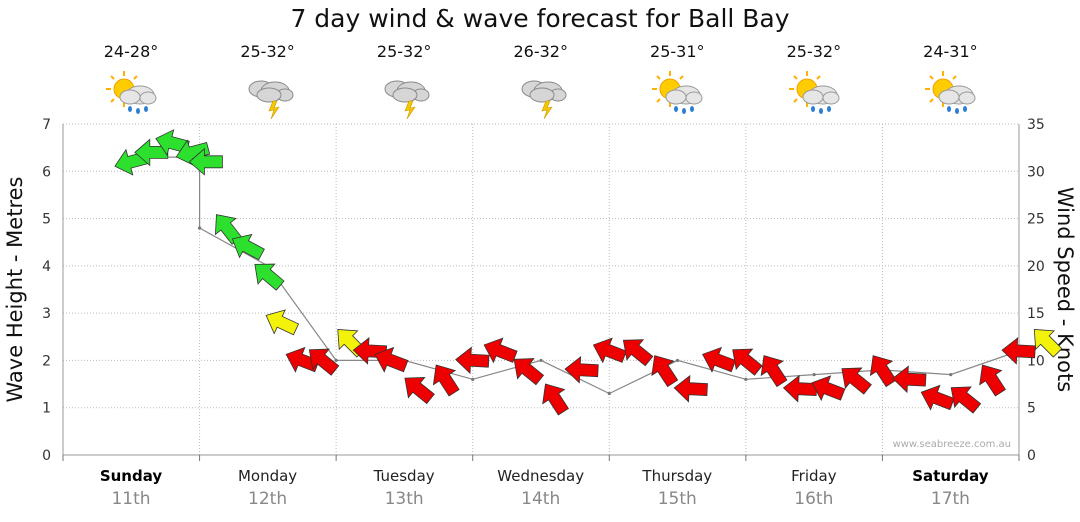  What do you see at coordinates (404, 499) in the screenshot?
I see `day-date: 13th` at bounding box center [404, 499].